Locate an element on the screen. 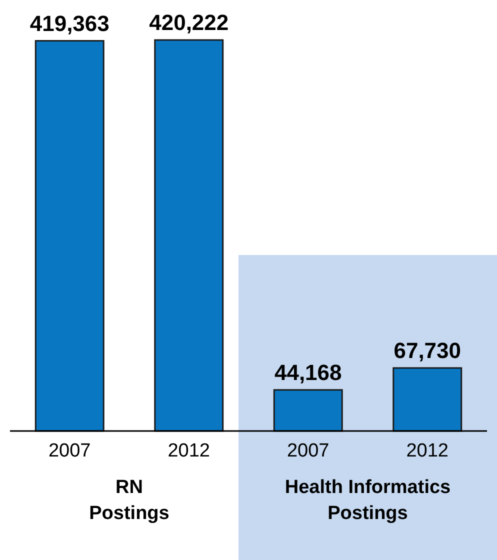 This screenshot has height=560, width=497. data-label: 44,168 is located at coordinates (308, 372).